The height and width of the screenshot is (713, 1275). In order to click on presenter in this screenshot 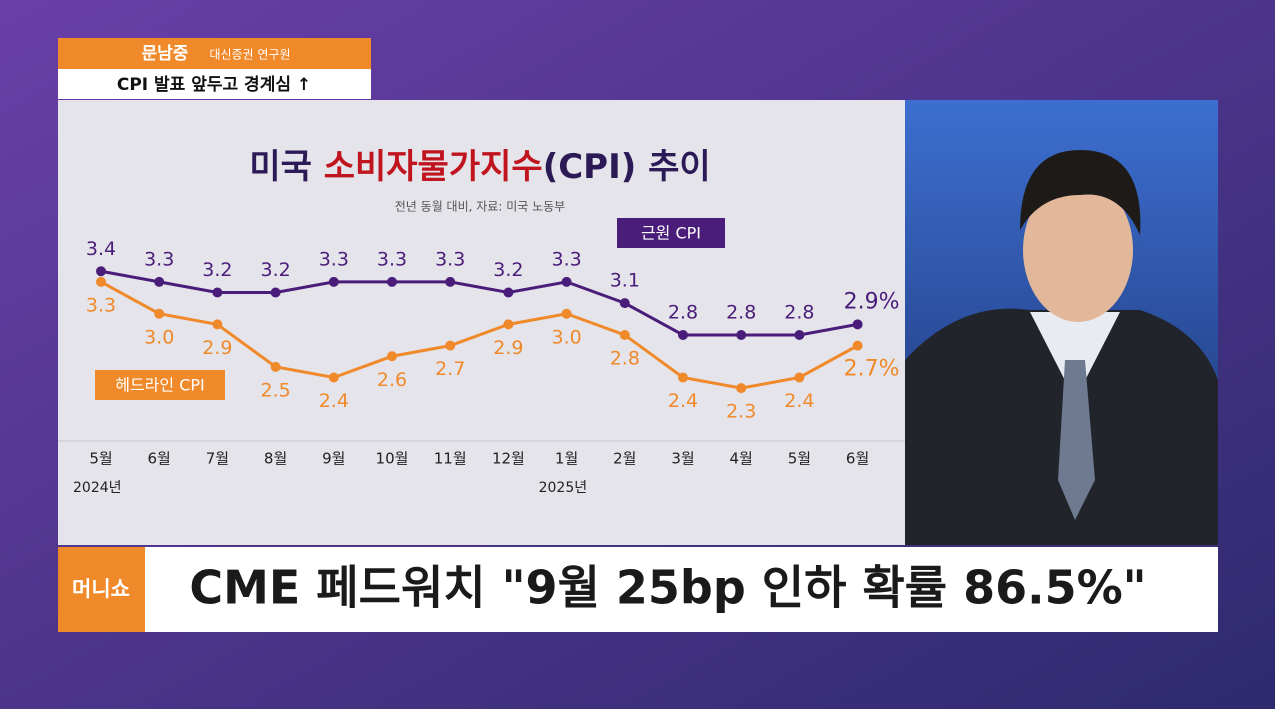, I will do `click(1061, 347)`.